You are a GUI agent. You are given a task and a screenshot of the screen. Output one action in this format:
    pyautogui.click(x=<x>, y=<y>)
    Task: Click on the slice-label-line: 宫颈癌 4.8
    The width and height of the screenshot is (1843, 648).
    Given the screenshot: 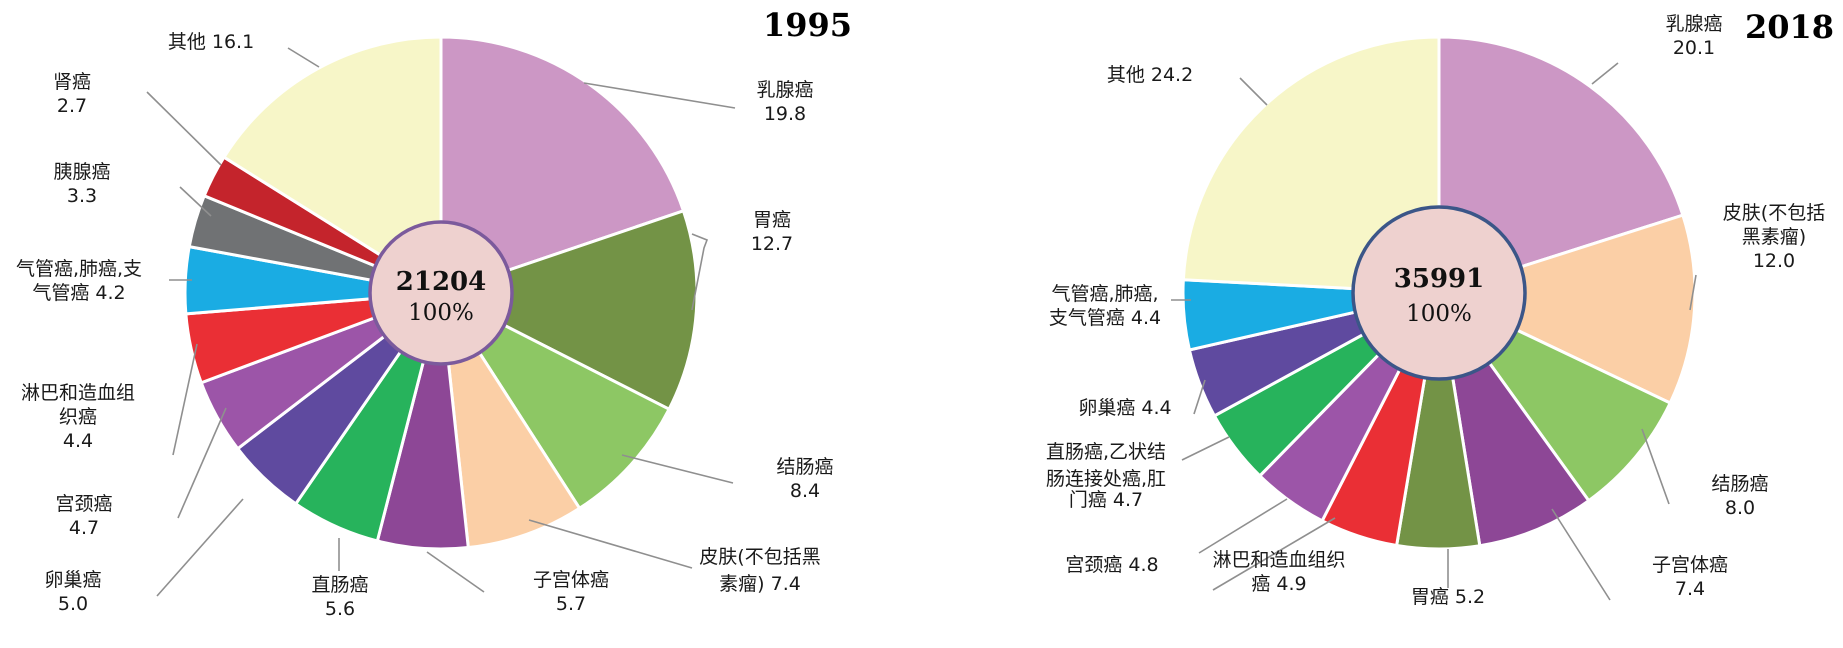 What is the action you would take?
    pyautogui.click(x=1111, y=565)
    